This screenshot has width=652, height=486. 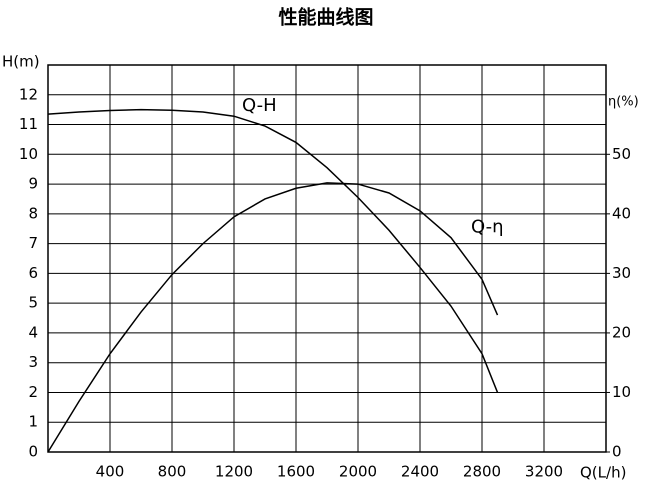 I want to click on y-tick-label: 5, so click(x=33, y=303).